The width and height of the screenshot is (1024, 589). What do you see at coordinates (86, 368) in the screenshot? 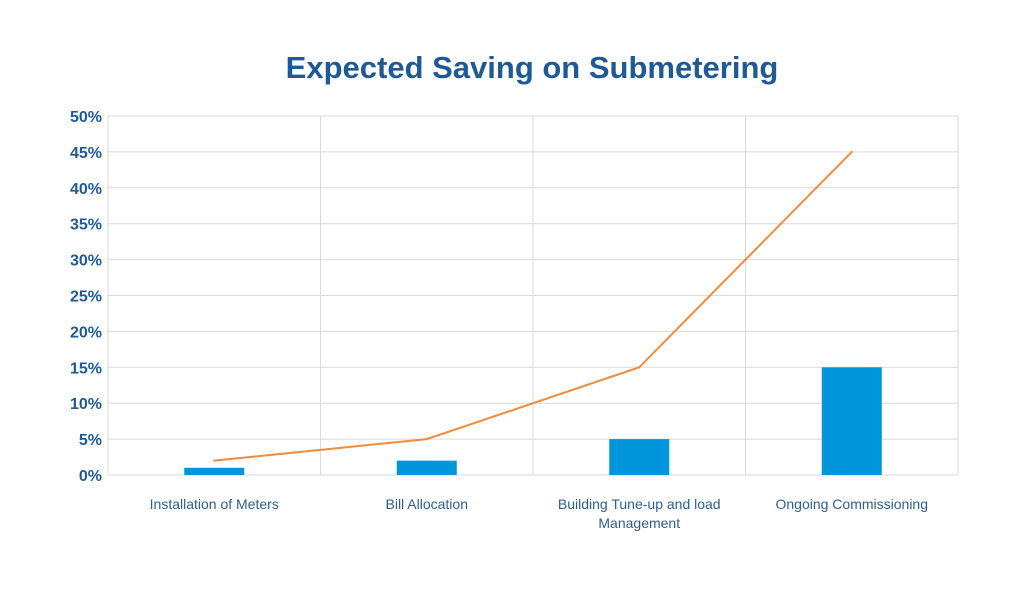
I see `y-tick-label: 15%` at bounding box center [86, 368].